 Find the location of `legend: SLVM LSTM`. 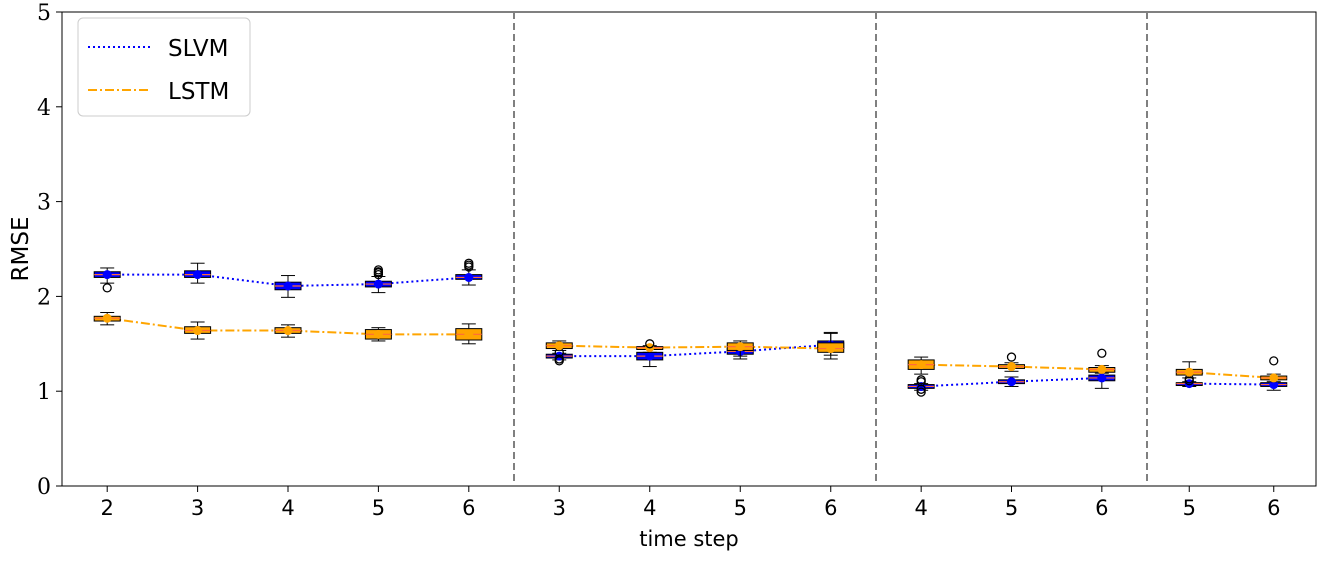

legend: SLVM LSTM is located at coordinates (164, 67).